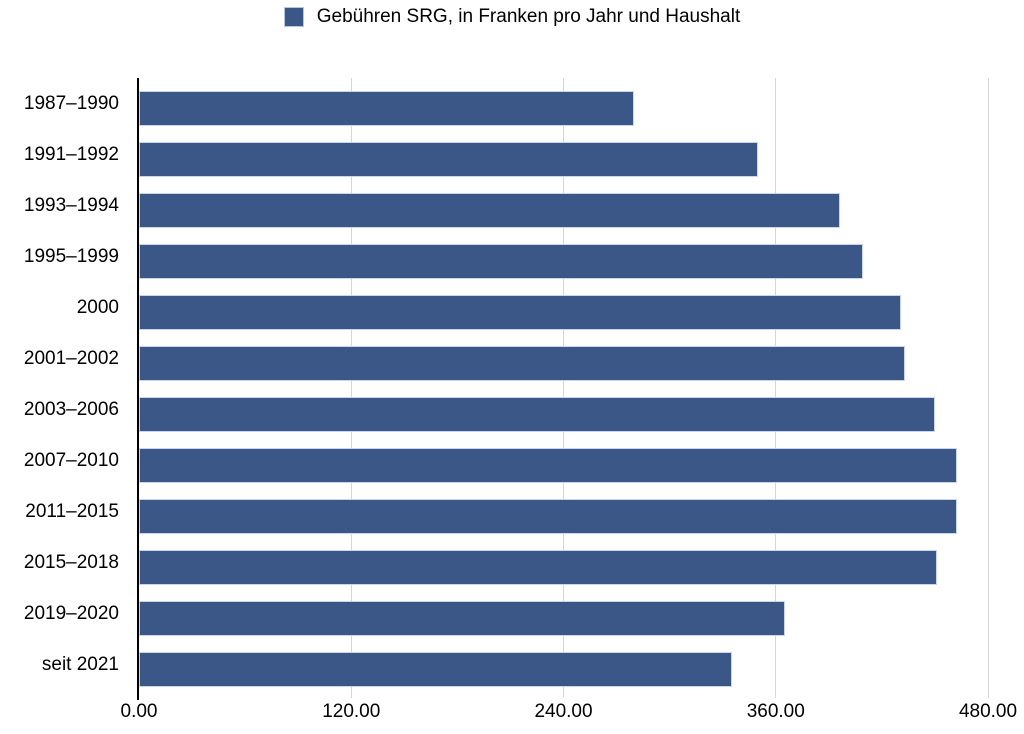  What do you see at coordinates (71, 460) in the screenshot?
I see `category-label: 2007–2010` at bounding box center [71, 460].